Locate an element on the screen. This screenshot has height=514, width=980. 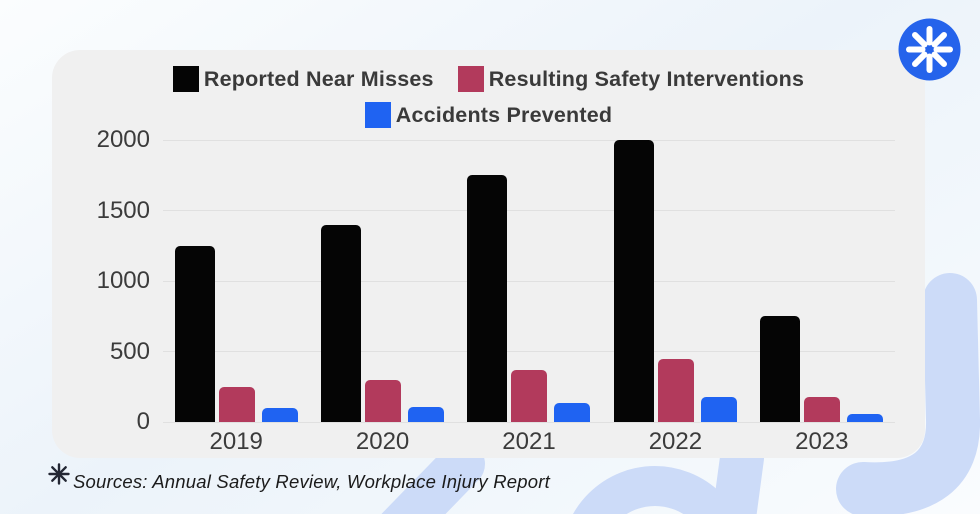
x-axis-label: 2020 is located at coordinates (382, 441).